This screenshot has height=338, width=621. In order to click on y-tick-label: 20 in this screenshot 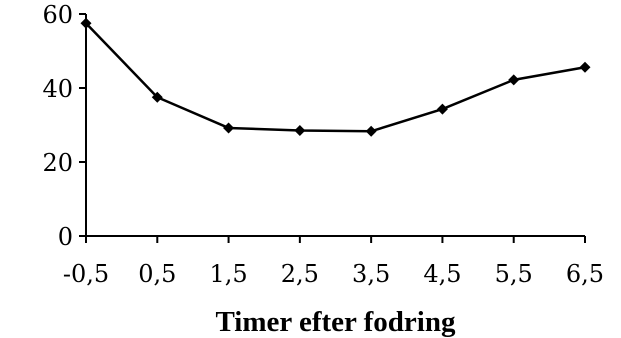, I will do `click(57, 163)`.